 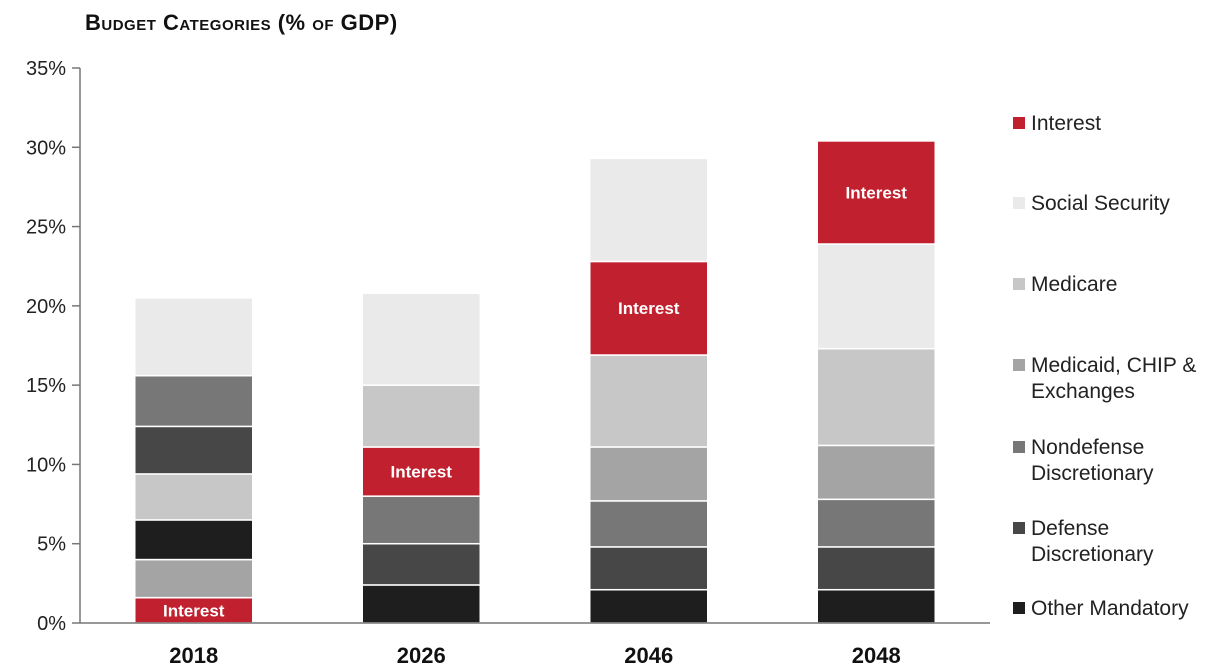 What do you see at coordinates (46, 465) in the screenshot?
I see `y-tick-label: 10%` at bounding box center [46, 465].